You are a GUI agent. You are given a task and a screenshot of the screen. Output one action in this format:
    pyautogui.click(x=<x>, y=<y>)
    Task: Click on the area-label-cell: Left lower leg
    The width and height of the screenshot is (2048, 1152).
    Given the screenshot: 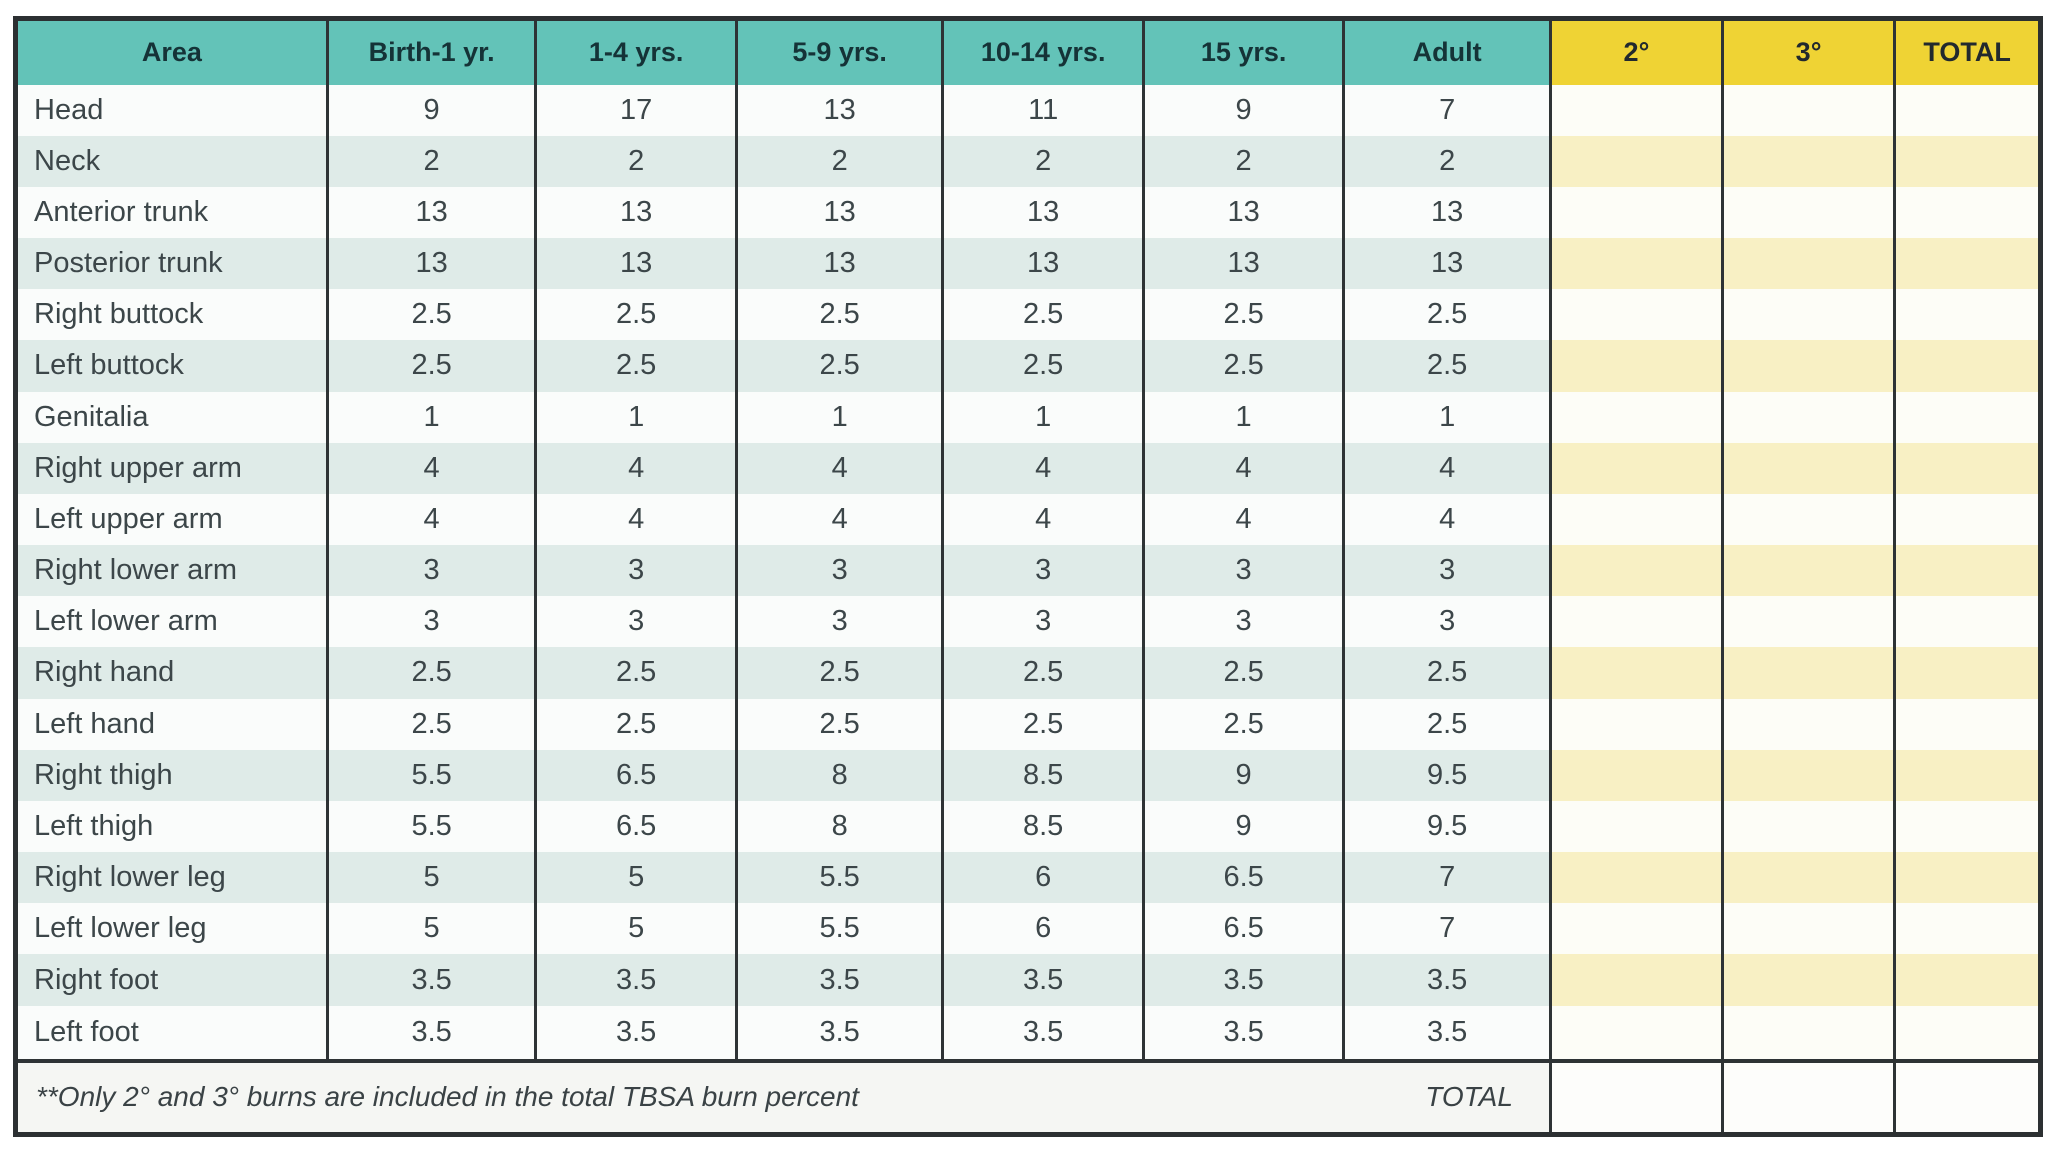 What is the action you would take?
    pyautogui.click(x=171, y=929)
    